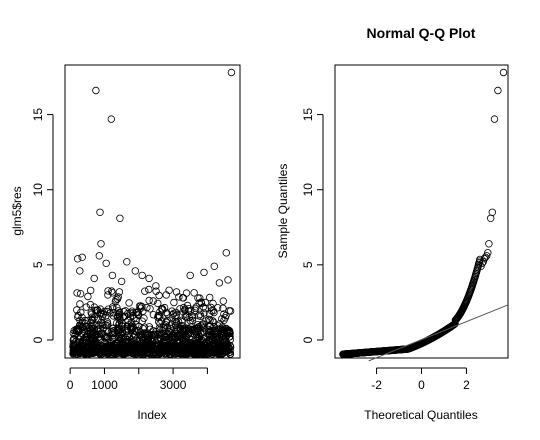 The height and width of the screenshot is (440, 540). I want to click on index-plot-y-tick-label: 0, so click(38, 339).